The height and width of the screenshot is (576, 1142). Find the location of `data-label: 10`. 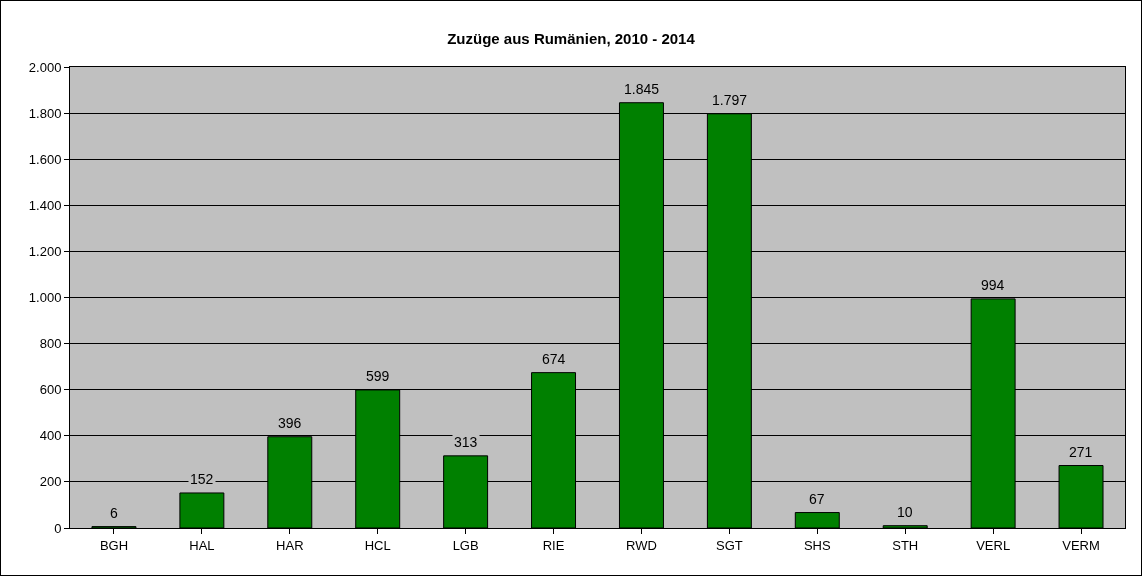

data-label: 10 is located at coordinates (905, 512).